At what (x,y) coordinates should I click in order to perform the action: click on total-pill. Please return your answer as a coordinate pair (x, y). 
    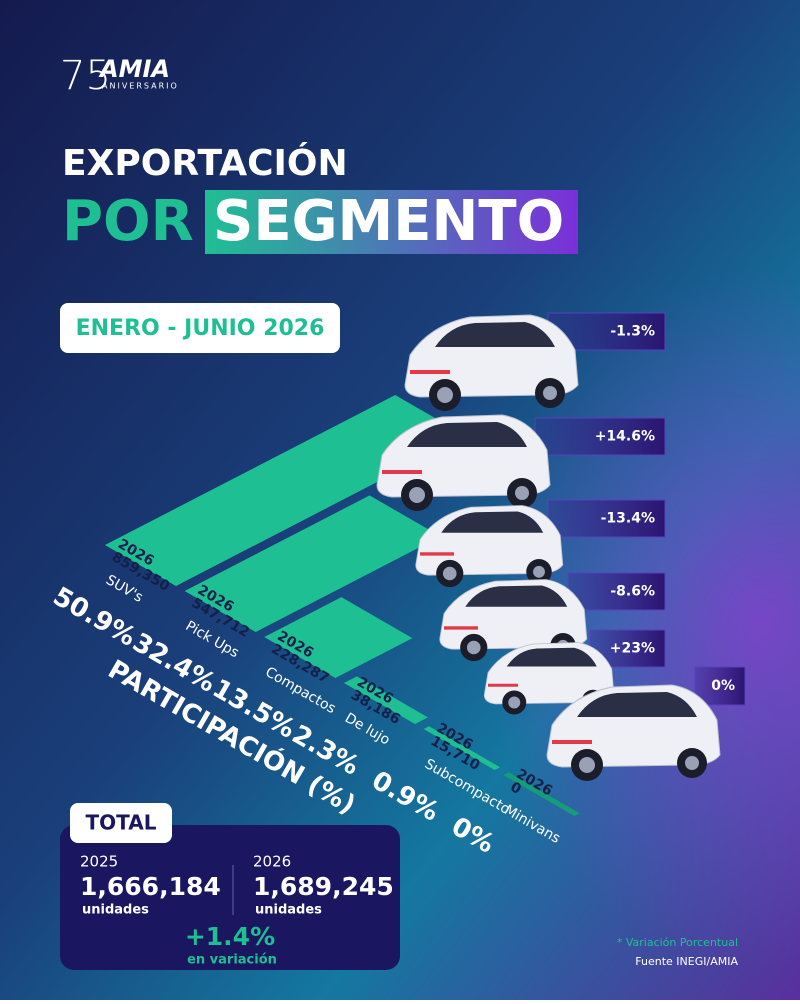
    Looking at the image, I should click on (121, 823).